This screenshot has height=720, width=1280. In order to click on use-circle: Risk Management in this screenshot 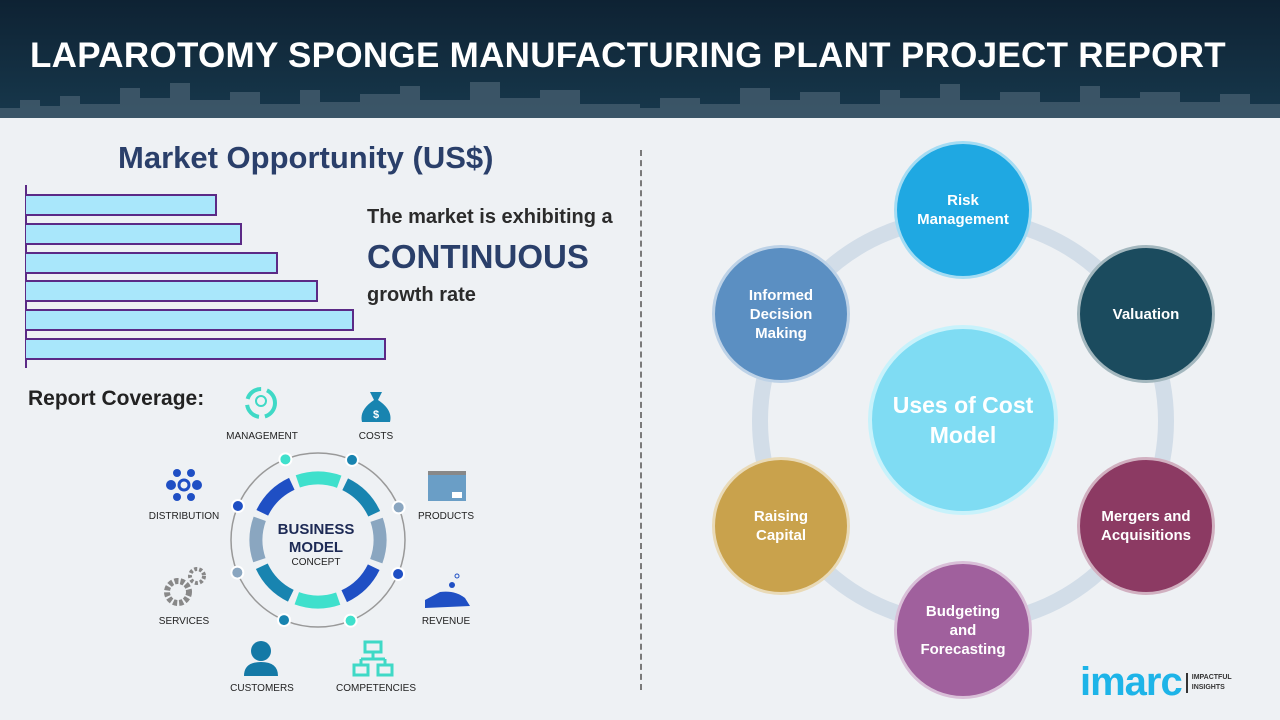, I will do `click(963, 210)`.